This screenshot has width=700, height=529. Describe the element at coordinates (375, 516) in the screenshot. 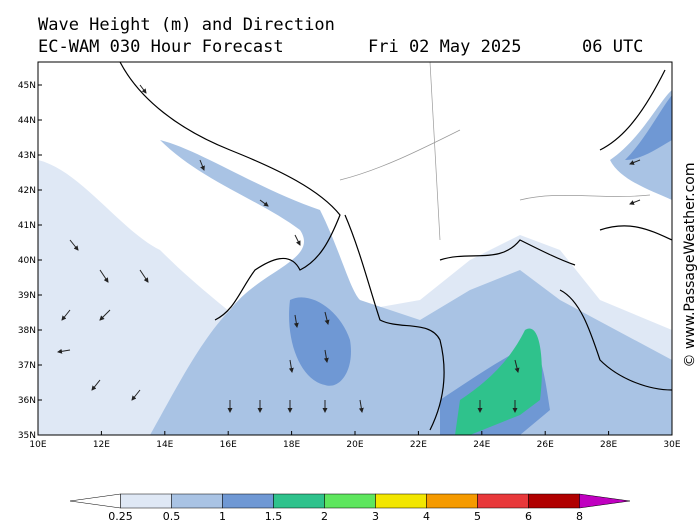

I see `legend-label: 3` at that location.